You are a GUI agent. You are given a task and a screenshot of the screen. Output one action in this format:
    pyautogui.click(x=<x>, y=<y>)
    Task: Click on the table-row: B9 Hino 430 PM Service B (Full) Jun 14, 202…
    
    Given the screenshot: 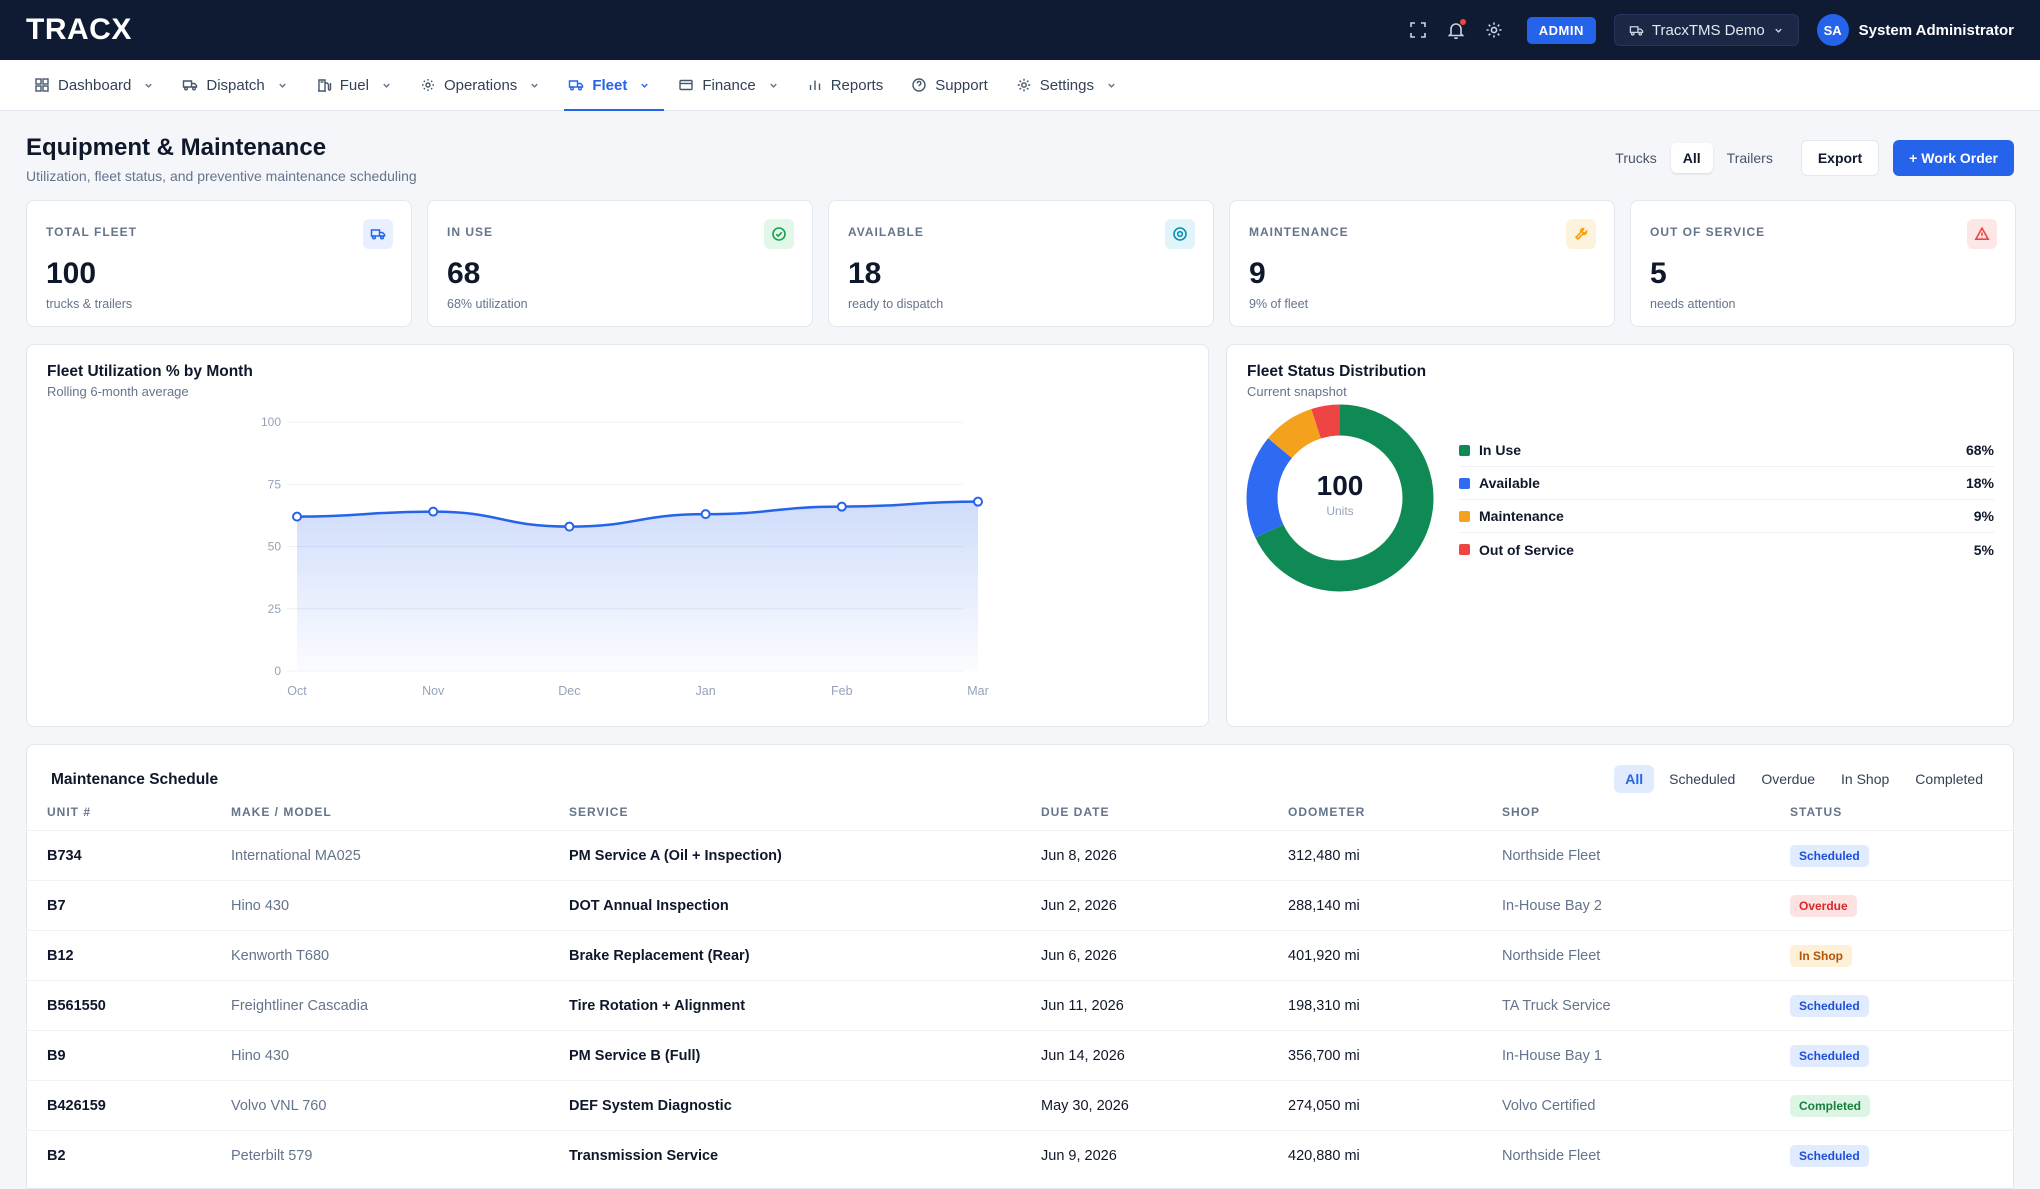 What is the action you would take?
    pyautogui.click(x=1020, y=1055)
    